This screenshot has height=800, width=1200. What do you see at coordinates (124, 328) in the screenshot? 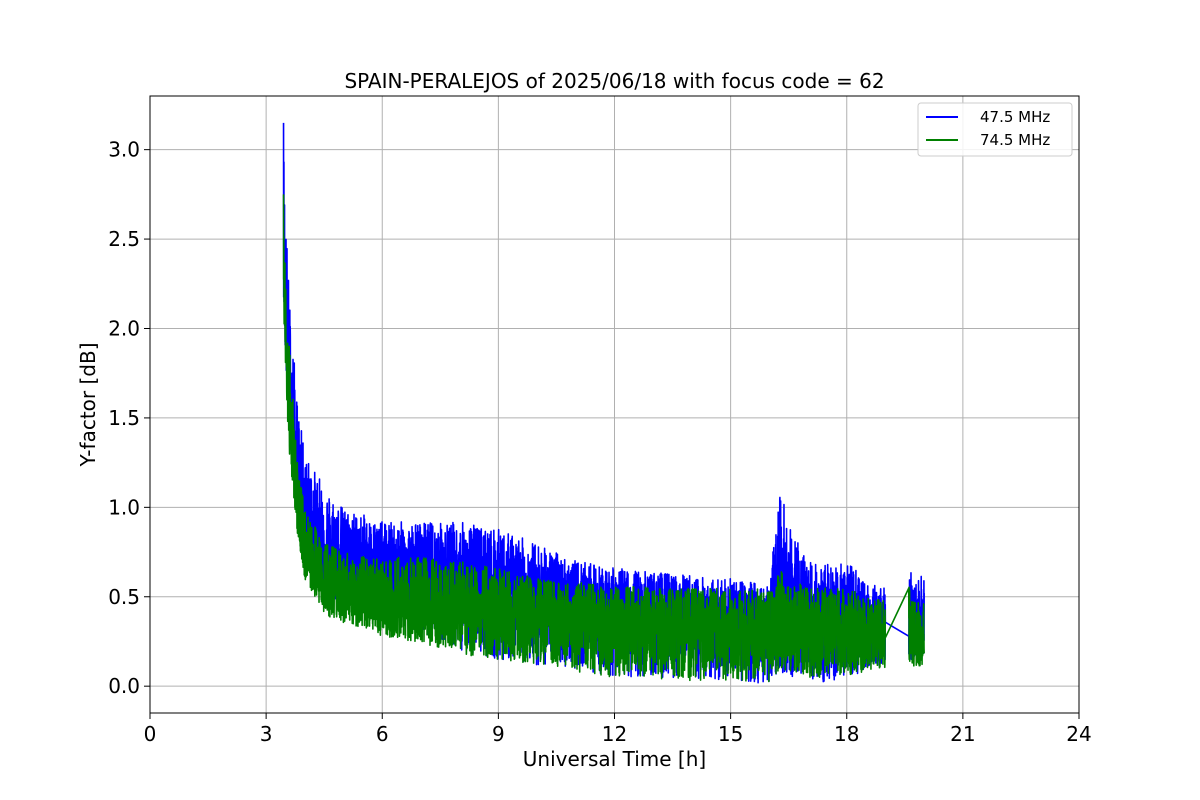
I see `y-tick-label: 2.0` at bounding box center [124, 328].